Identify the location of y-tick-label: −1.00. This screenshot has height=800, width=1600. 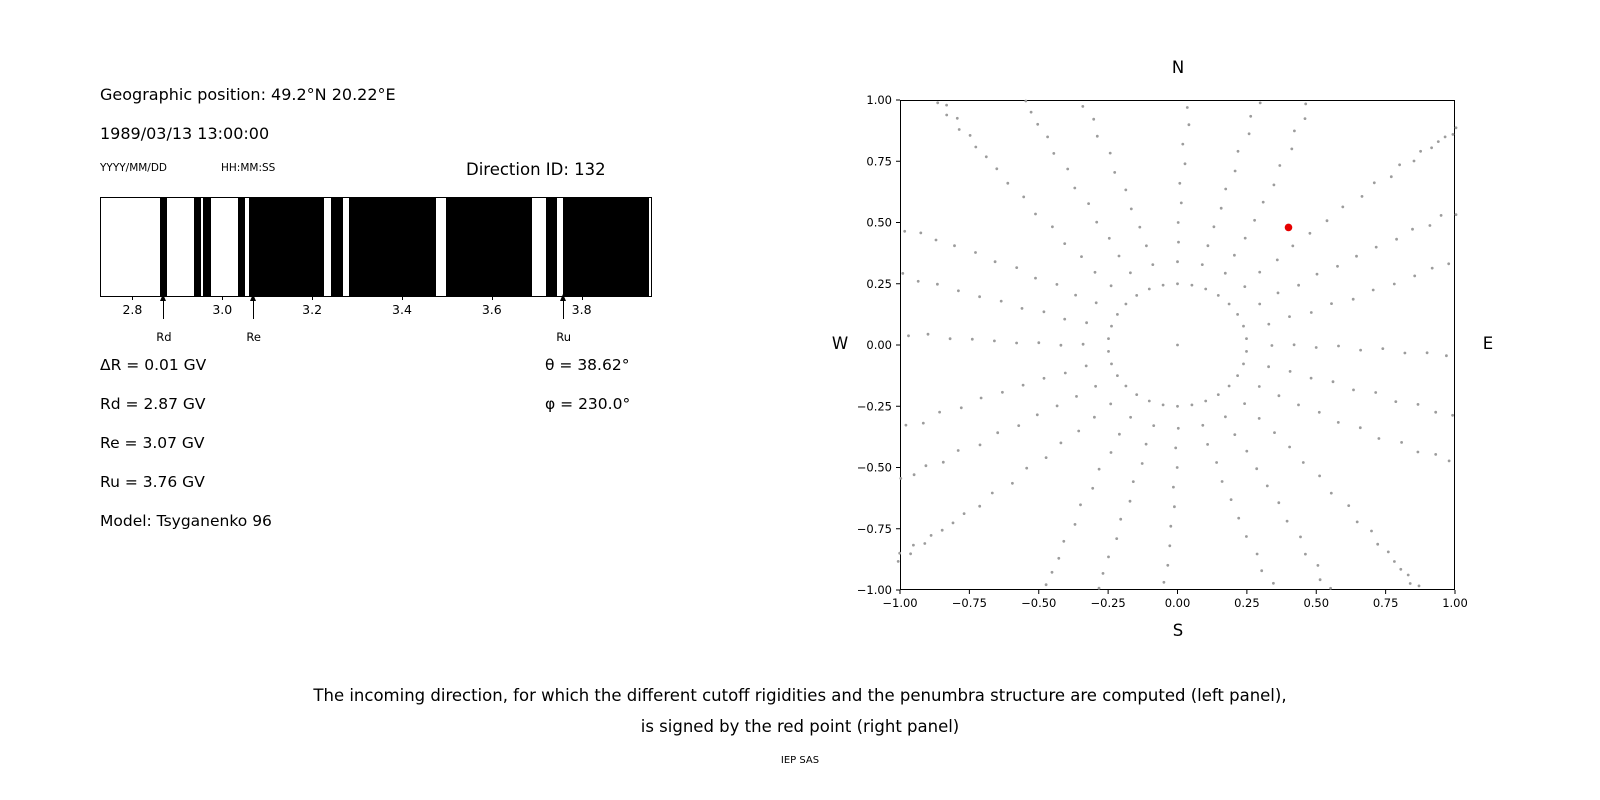
(874, 590).